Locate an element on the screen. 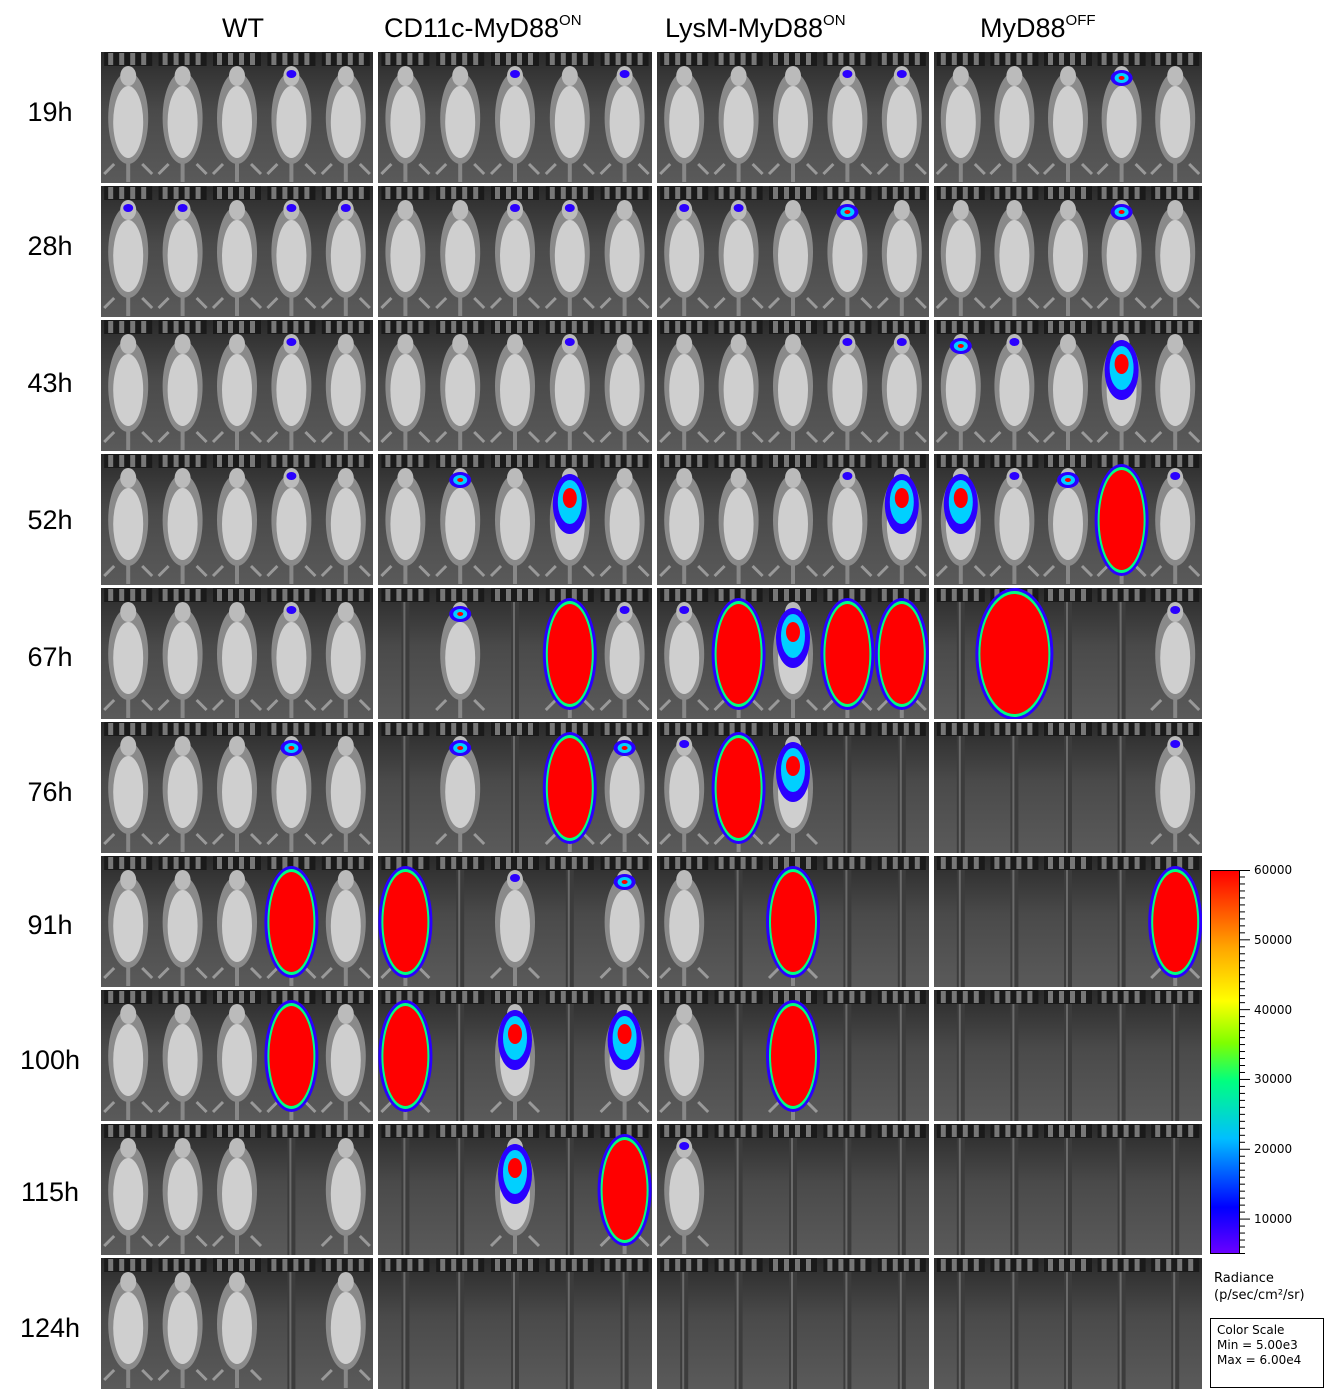 The height and width of the screenshot is (1394, 1334). color-scale-tick-label: 40000 is located at coordinates (1273, 1009).